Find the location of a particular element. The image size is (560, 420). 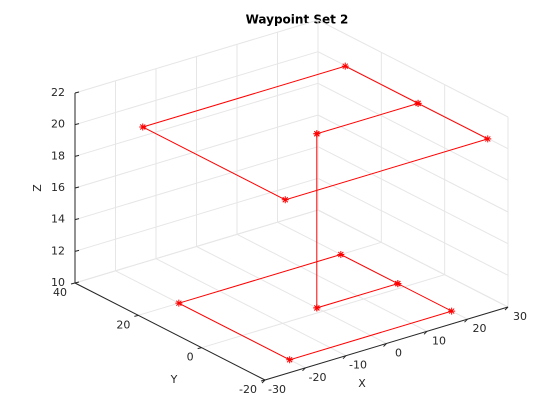

z-tick-label: 18 is located at coordinates (58, 155).